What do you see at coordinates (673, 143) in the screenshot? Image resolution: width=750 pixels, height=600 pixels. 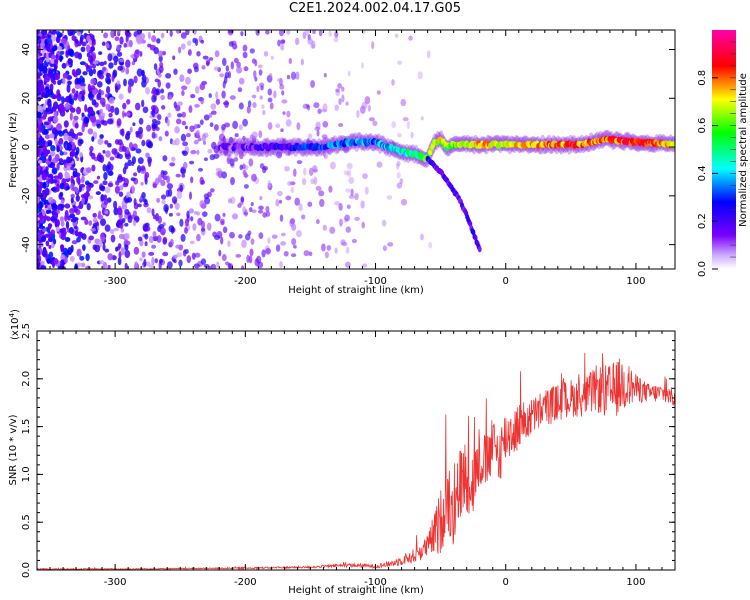 I see `ridge-point` at bounding box center [673, 143].